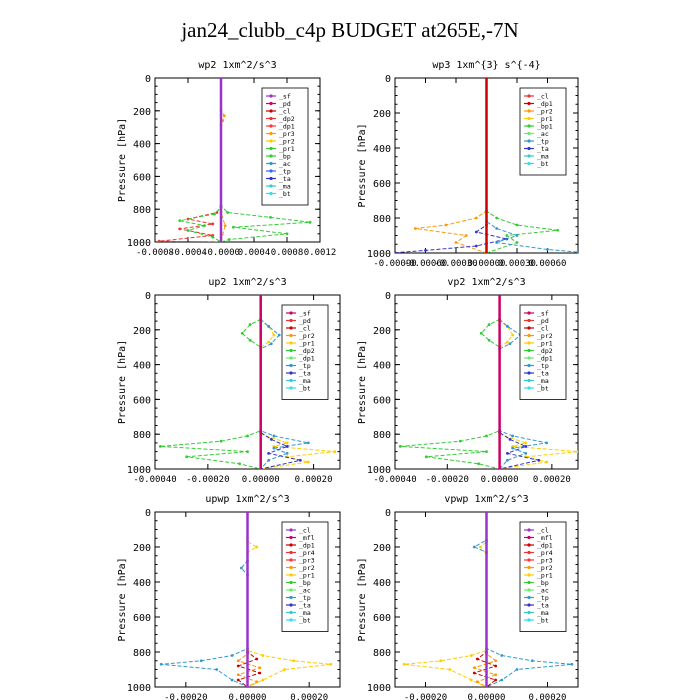 The width and height of the screenshot is (700, 700). I want to click on legend: _sf_pd_cl_pr2_pr1_dp2_dp1_tp_ta_ma_bt, so click(543, 352).